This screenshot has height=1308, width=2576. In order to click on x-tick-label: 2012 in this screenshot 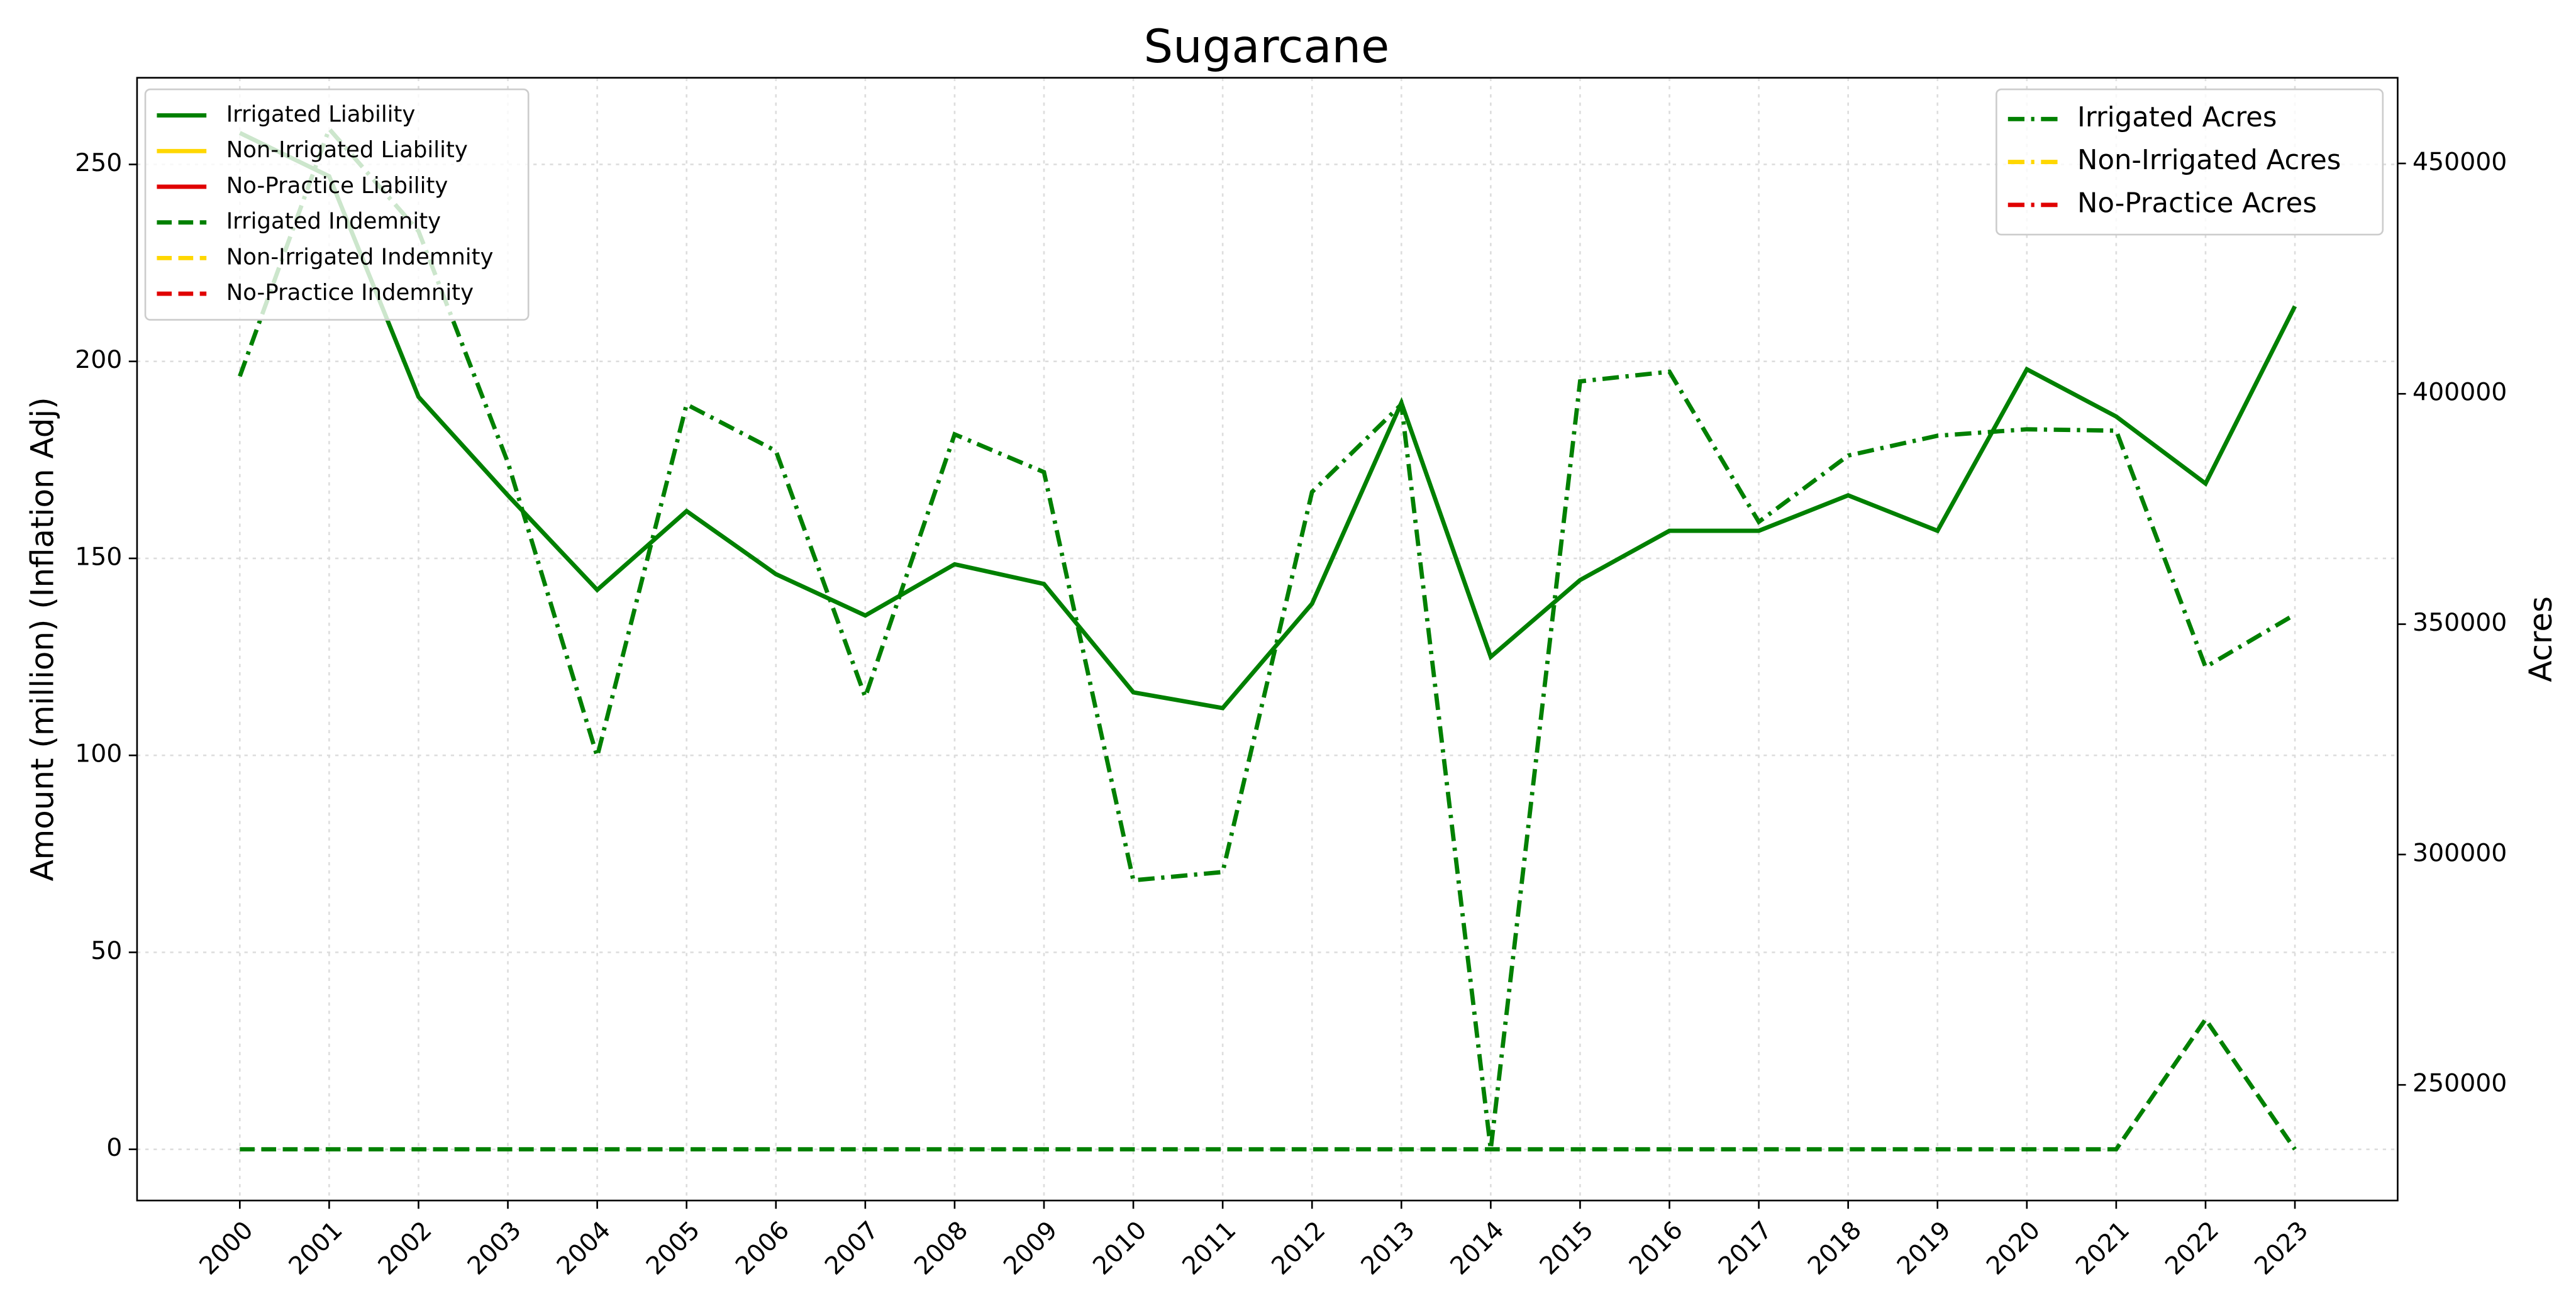, I will do `click(1298, 1248)`.